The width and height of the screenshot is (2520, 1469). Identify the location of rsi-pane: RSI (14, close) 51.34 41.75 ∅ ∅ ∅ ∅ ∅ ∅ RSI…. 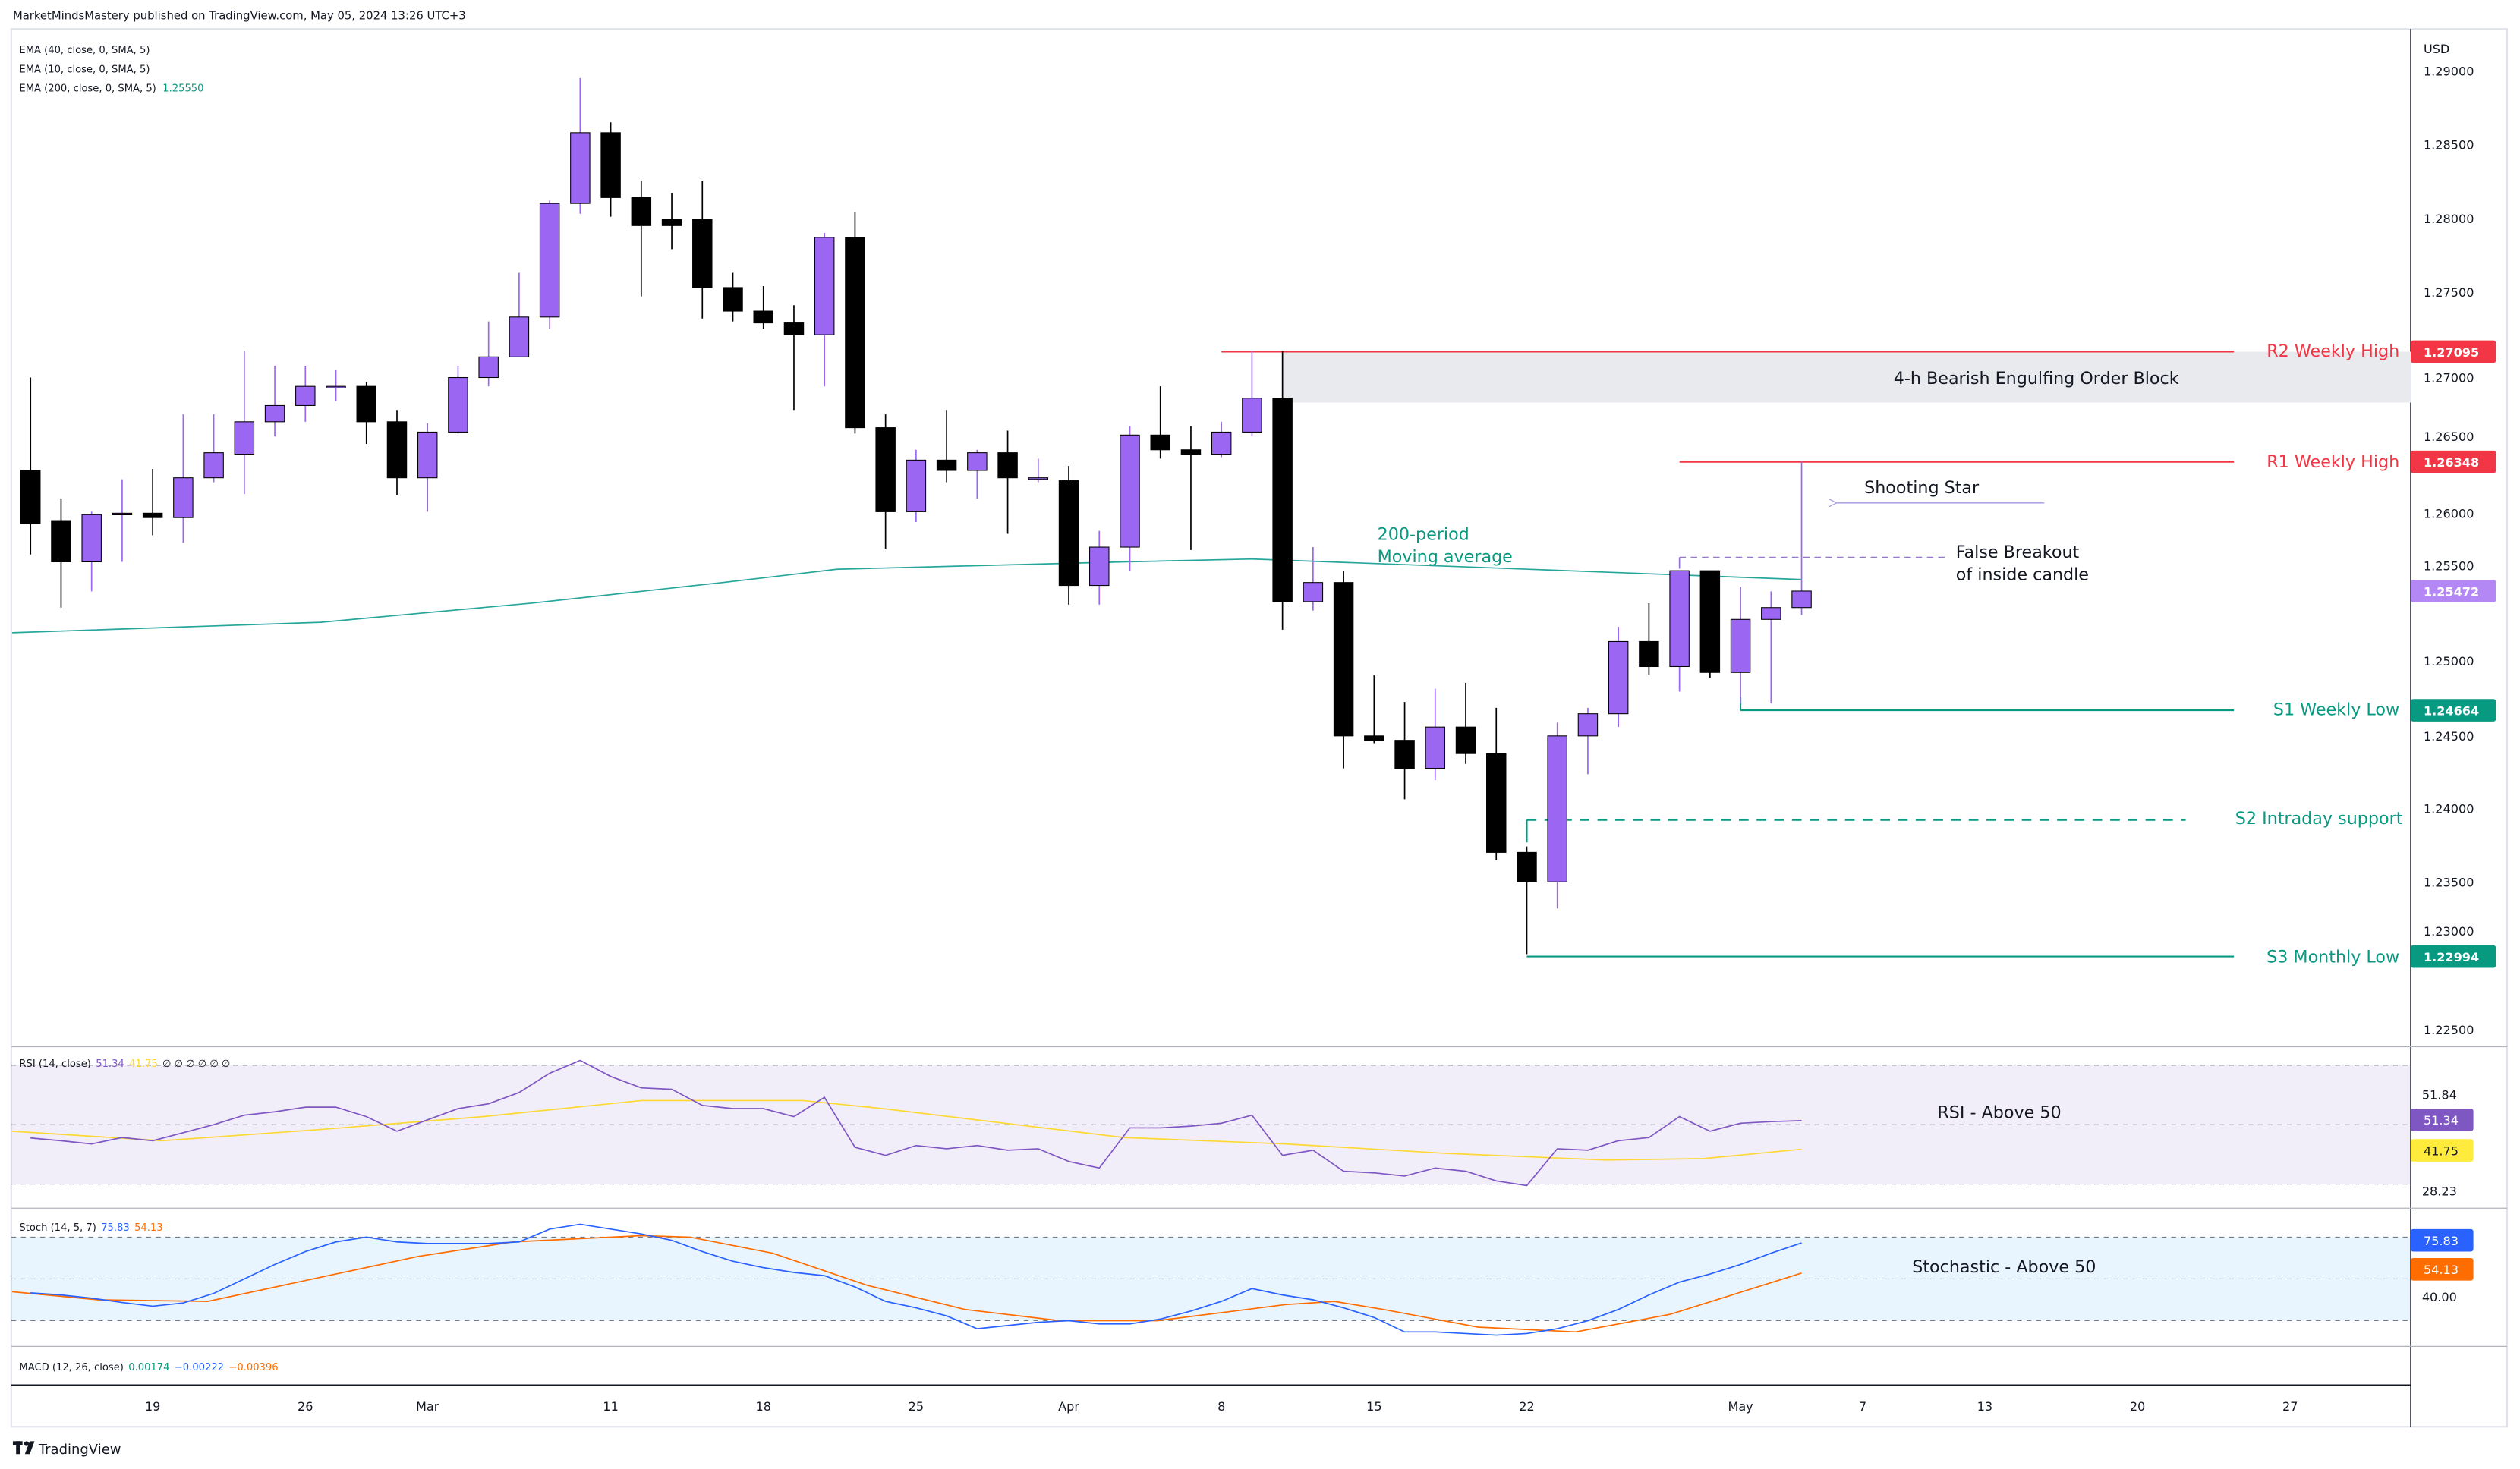
(1242, 1128).